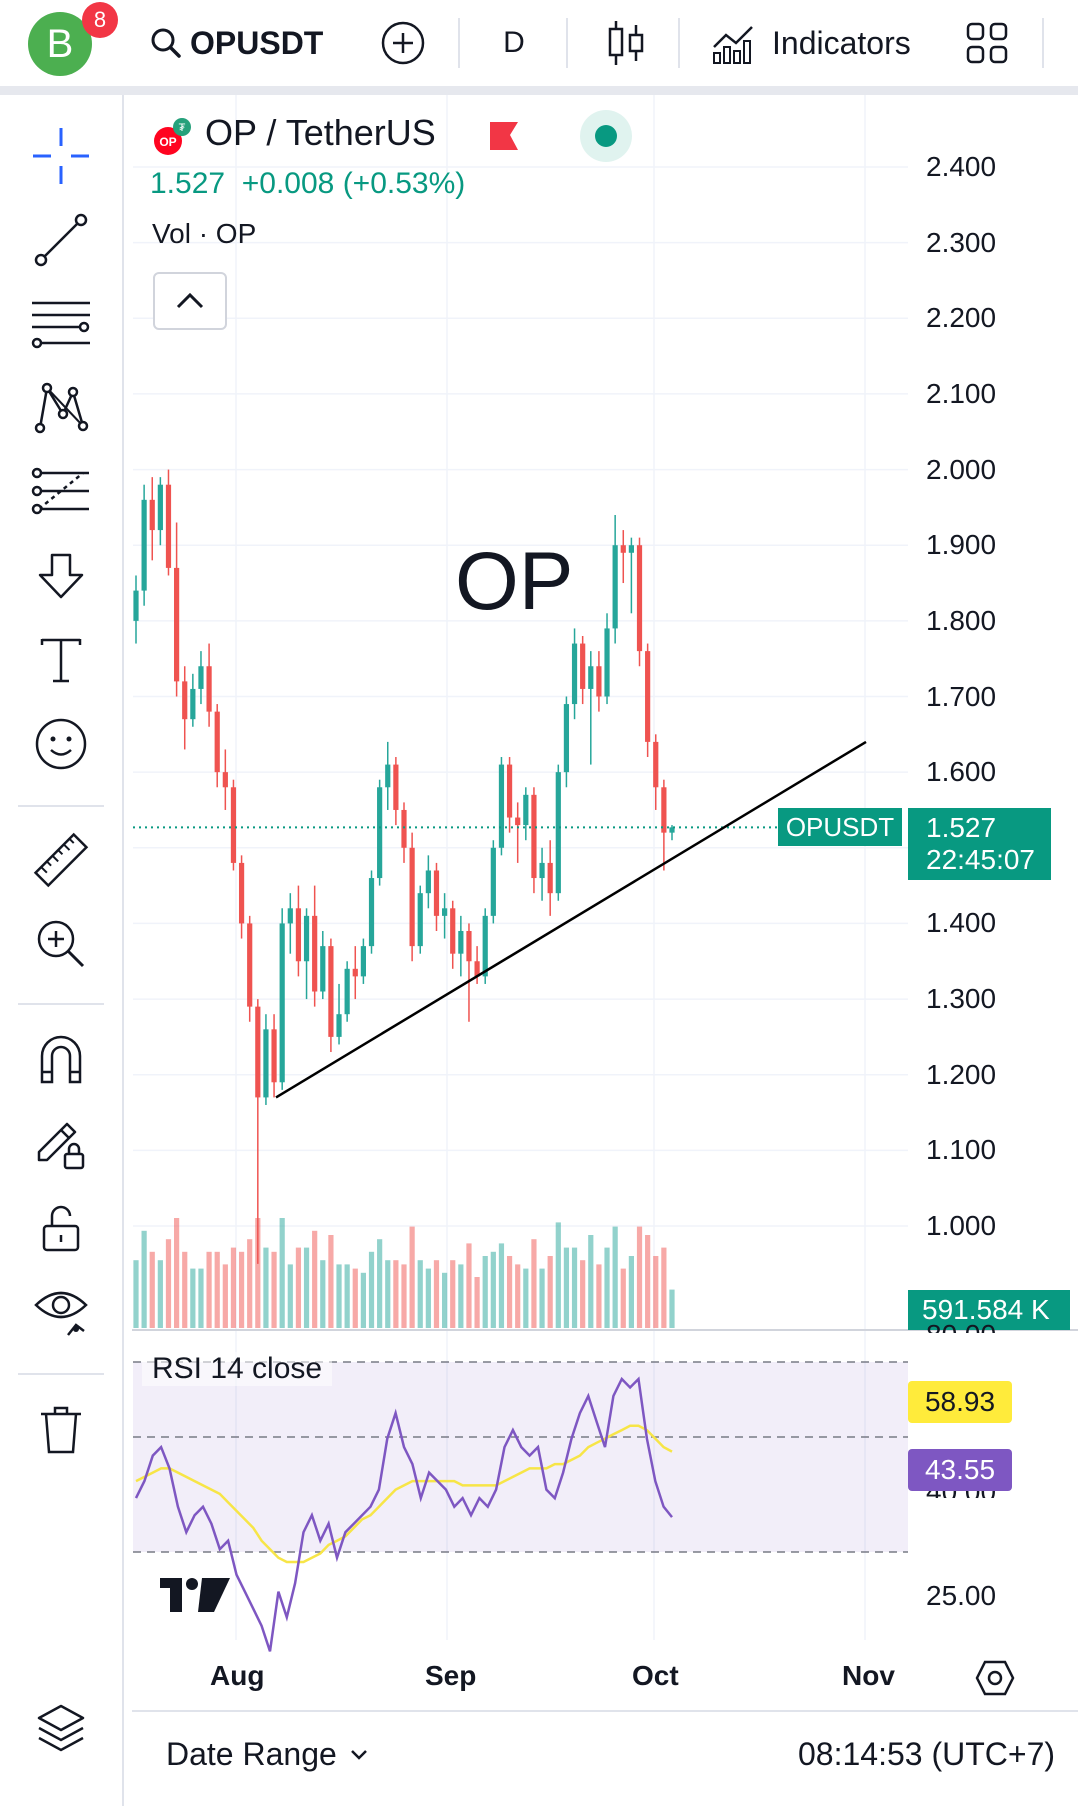  I want to click on chart-text-annotation: OP, so click(514, 581).